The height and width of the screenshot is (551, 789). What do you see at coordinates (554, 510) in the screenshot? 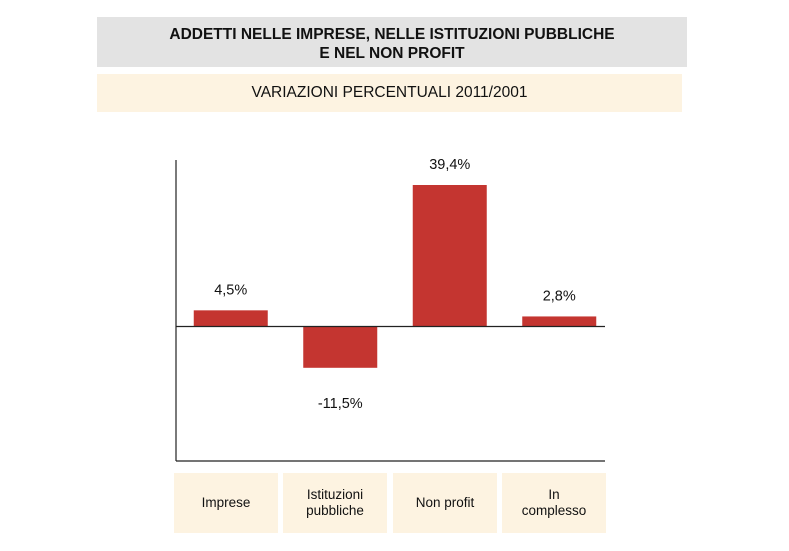
I see `category-label-line: complesso` at bounding box center [554, 510].